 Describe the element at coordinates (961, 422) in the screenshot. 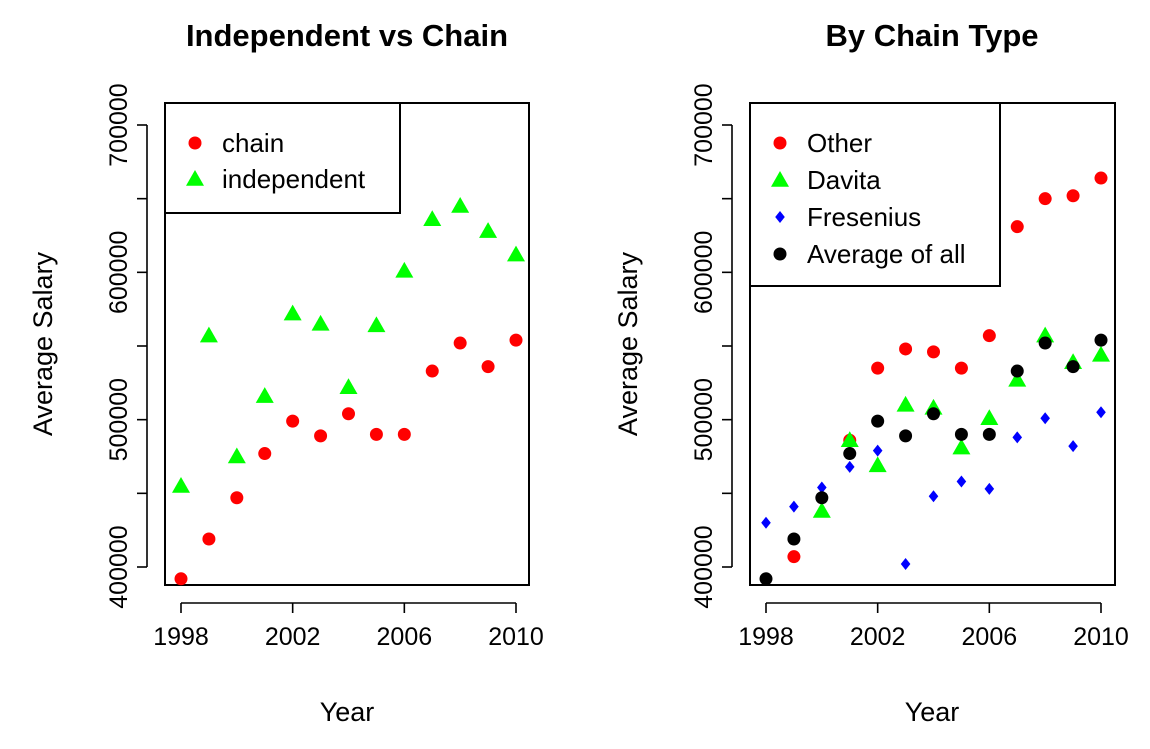

I see `series-davita` at that location.